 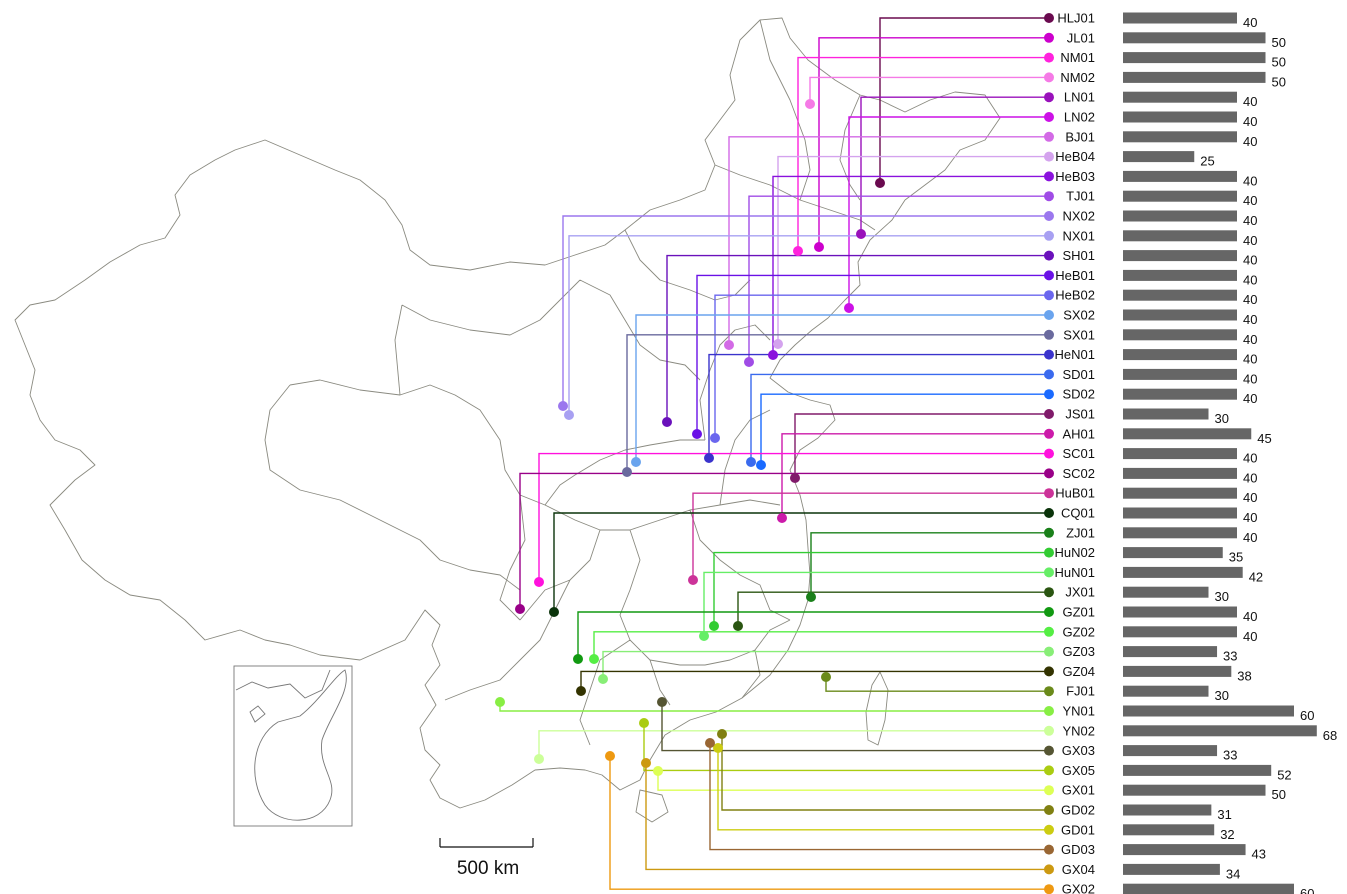 What do you see at coordinates (1250, 260) in the screenshot?
I see `value-label-sh01: 40` at bounding box center [1250, 260].